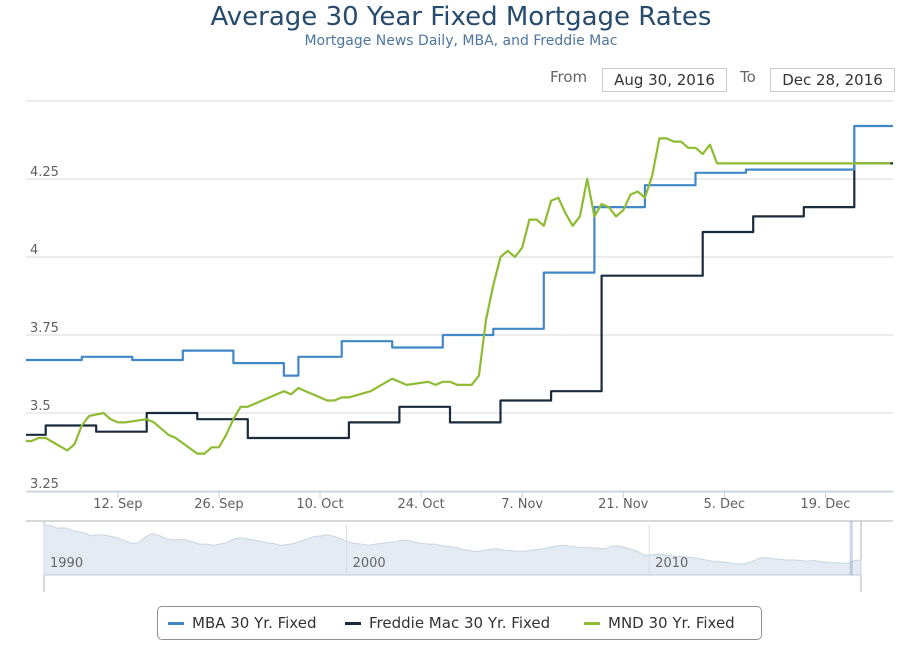 The height and width of the screenshot is (652, 922). What do you see at coordinates (671, 623) in the screenshot?
I see `legend-label-mnd: MND 30 Yr. Fixed` at bounding box center [671, 623].